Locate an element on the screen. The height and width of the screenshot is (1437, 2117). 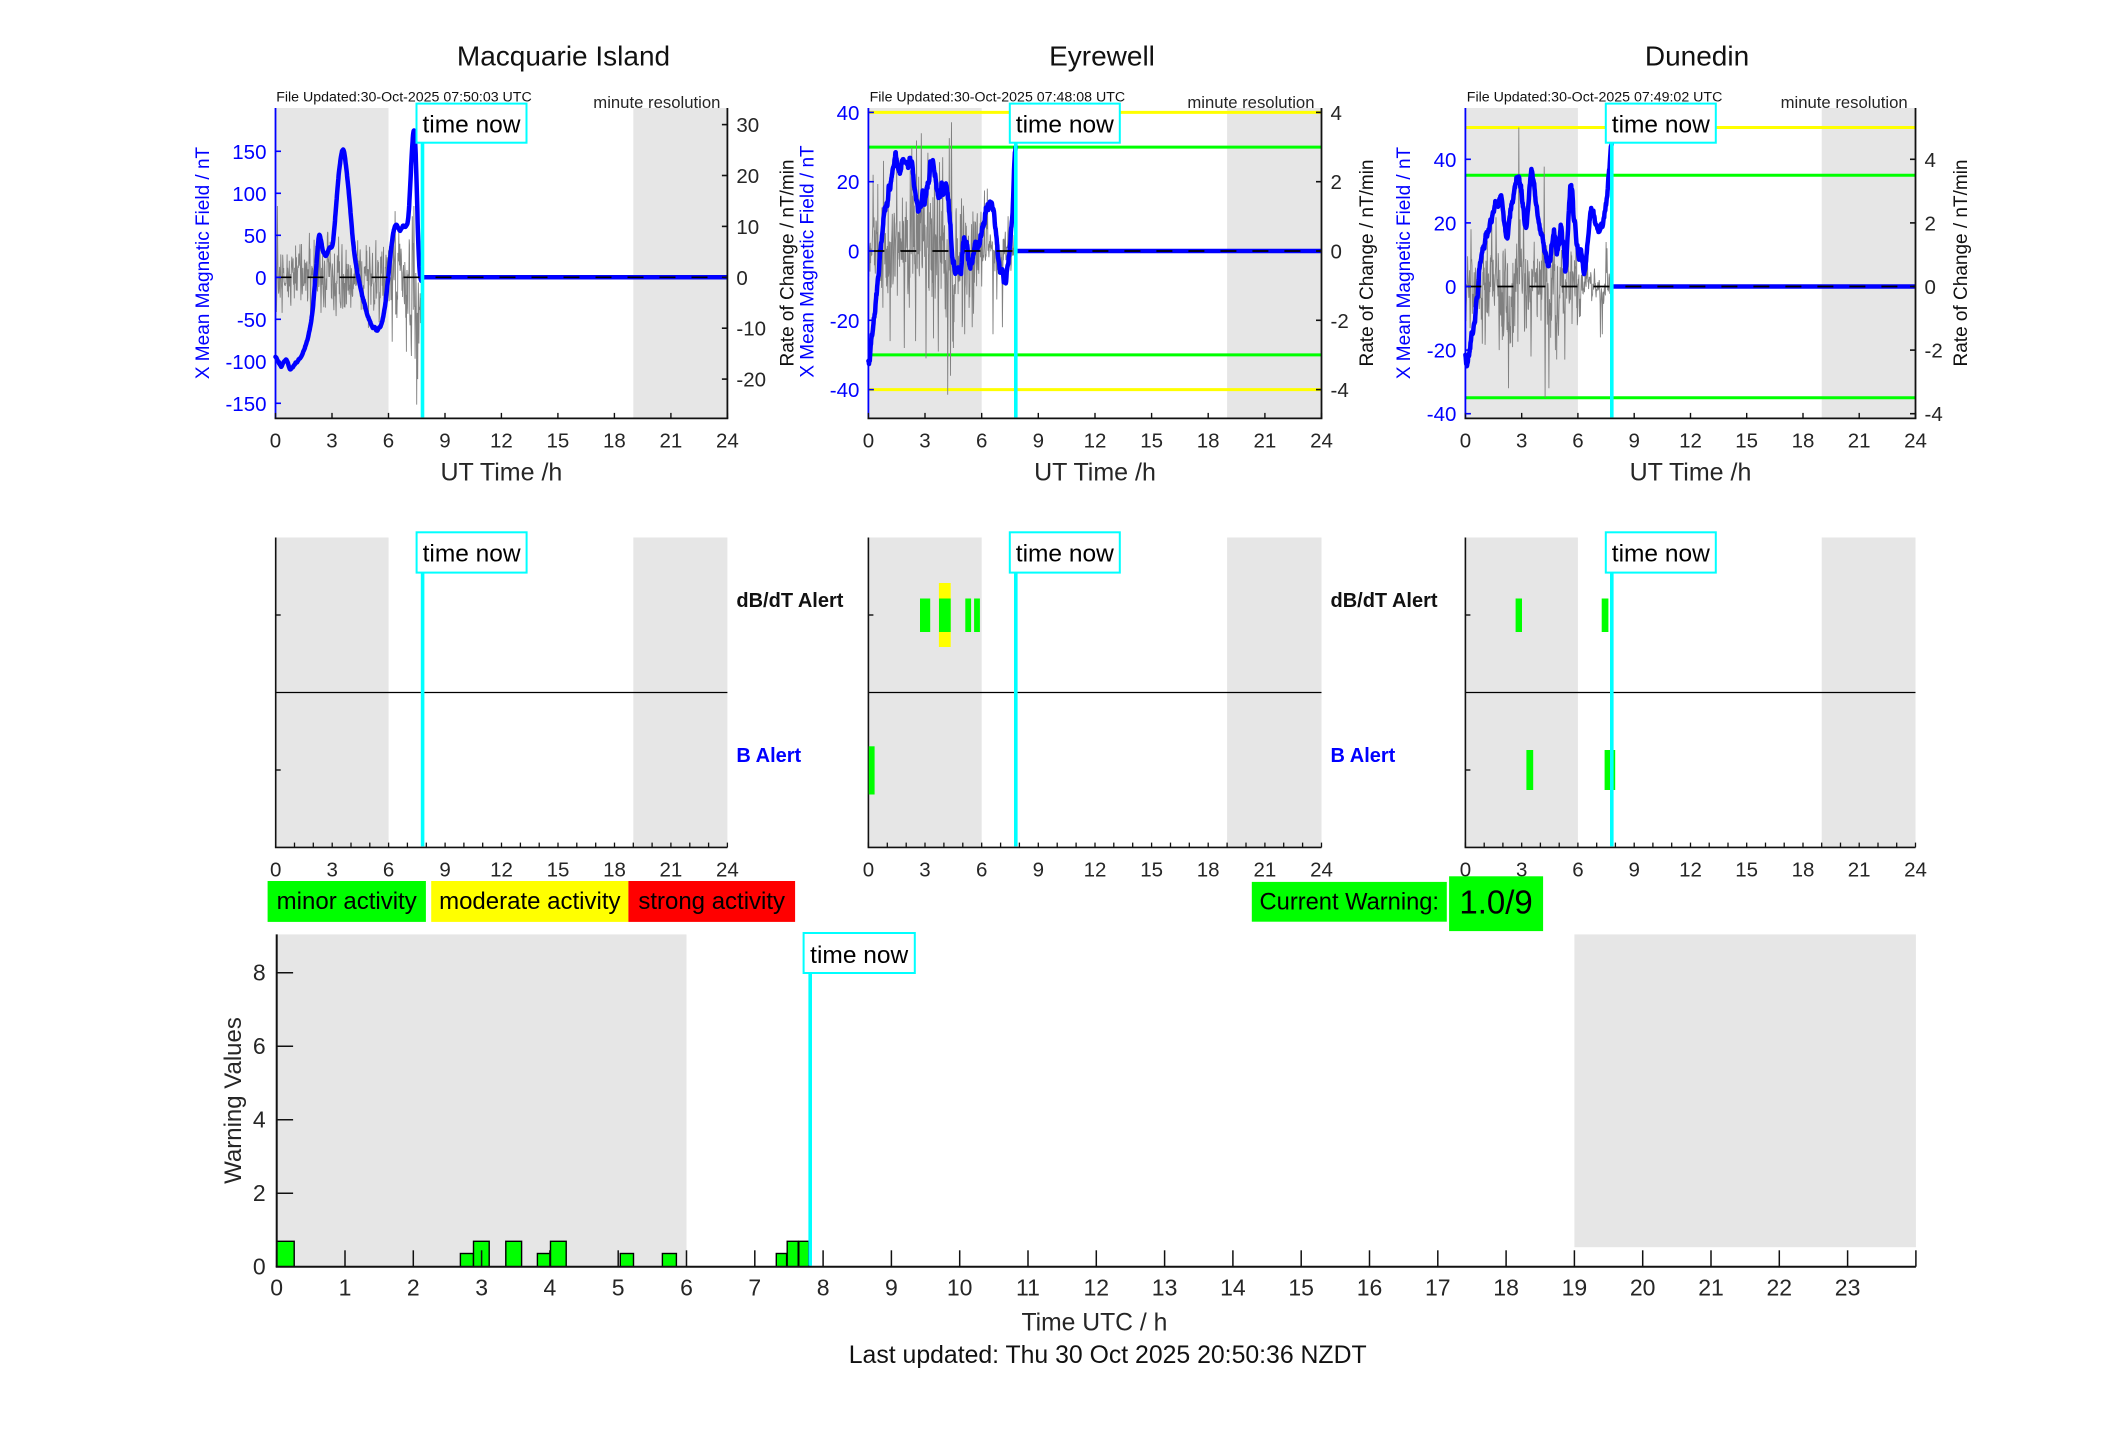
svg-text: 10 is located at coordinates (747, 227).